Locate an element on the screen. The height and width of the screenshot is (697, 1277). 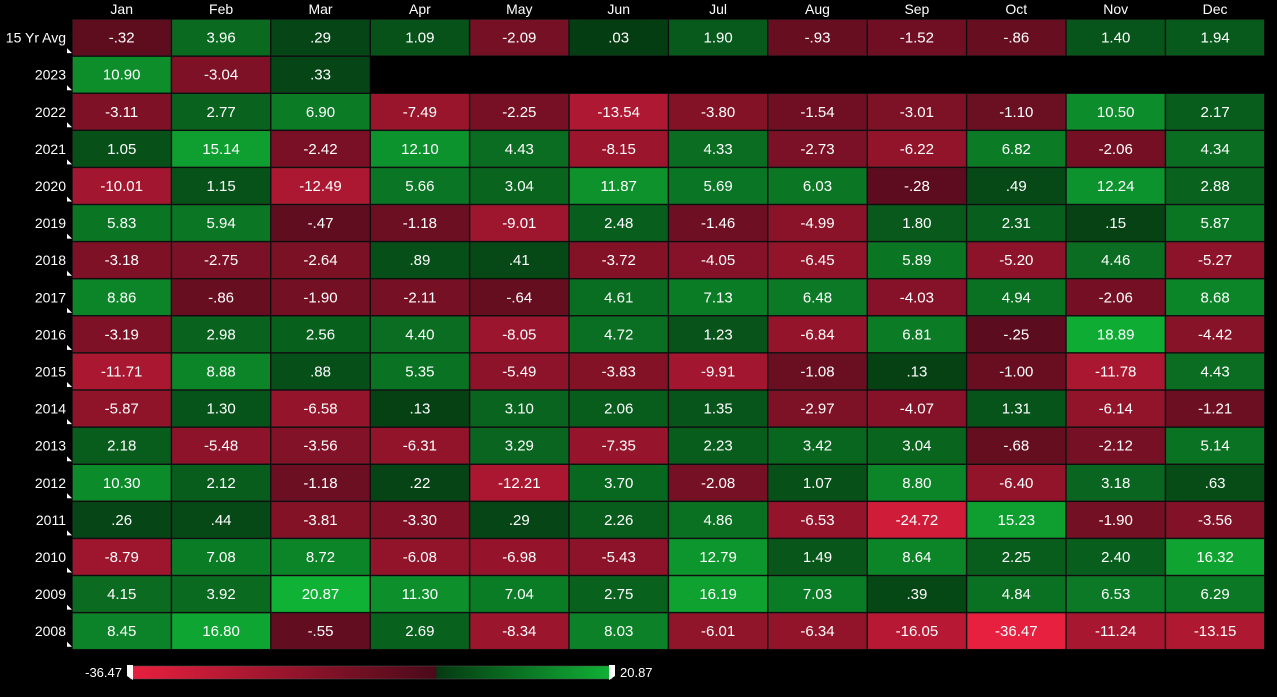
column-header-apr: Apr is located at coordinates (420, 9).